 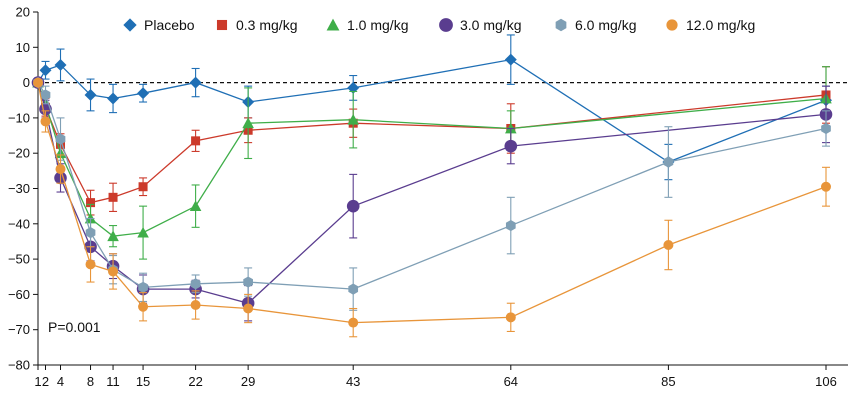 I want to click on y-tick-label: −30, so click(x=19, y=188).